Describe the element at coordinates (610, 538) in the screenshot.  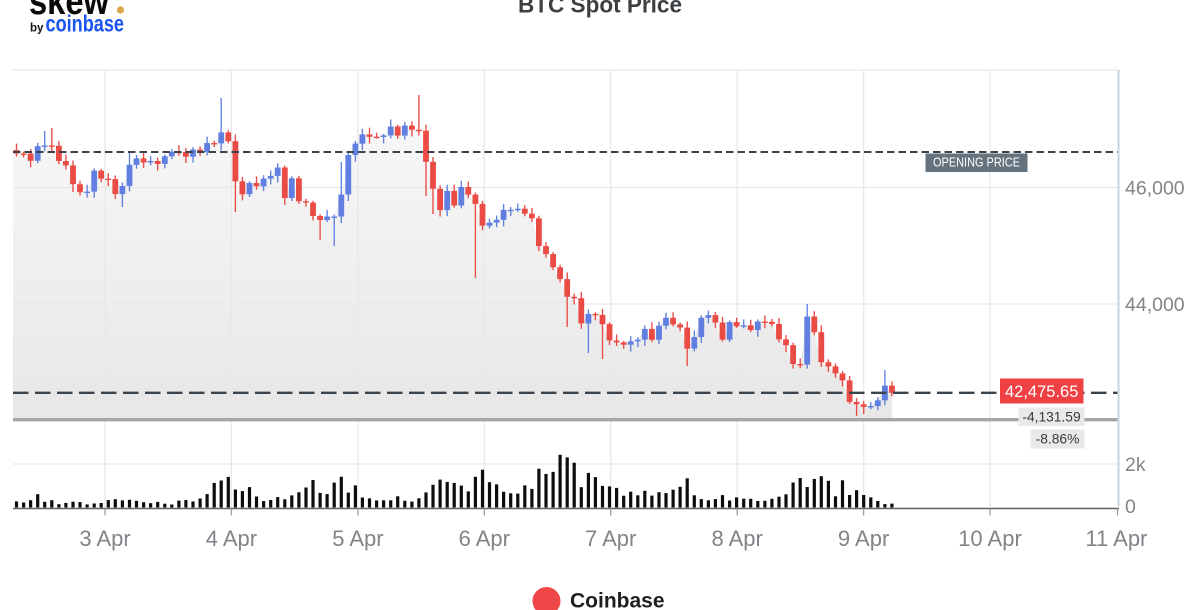
I see `svg-text: 7 Apr` at that location.